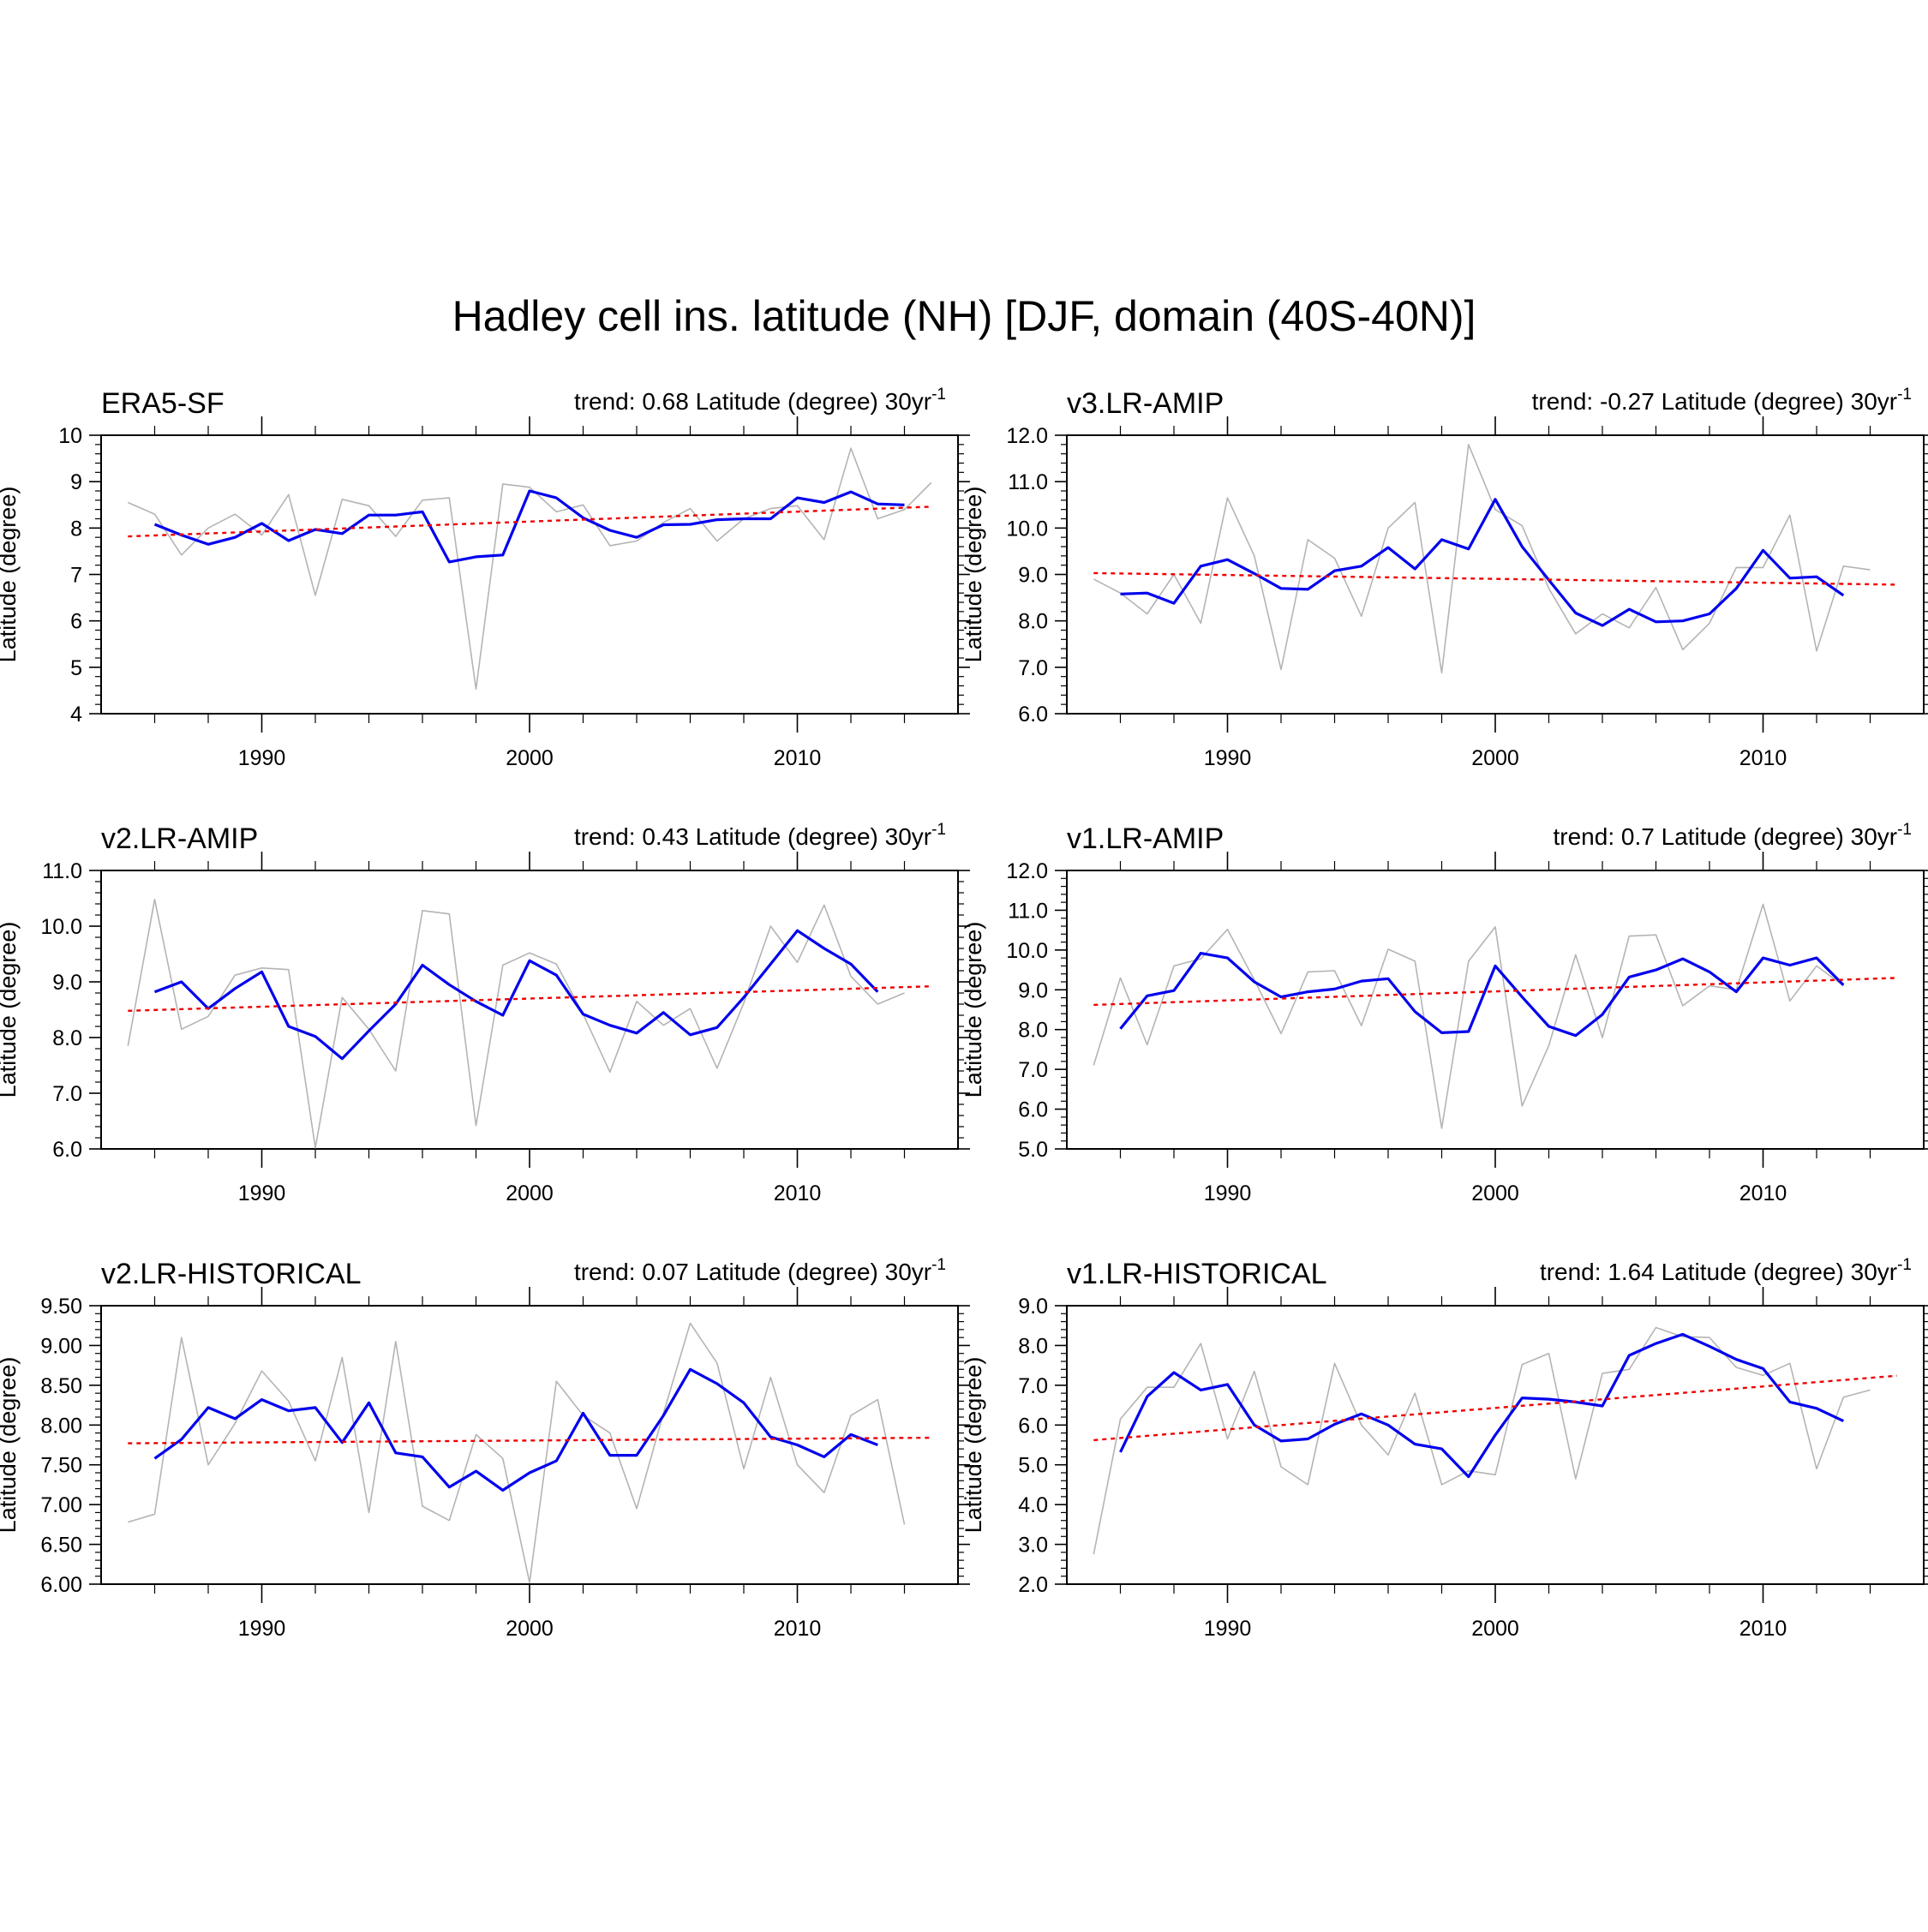 The height and width of the screenshot is (1932, 1928). Describe the element at coordinates (179, 838) in the screenshot. I see `panel-title: v2.LR-AMIP` at that location.